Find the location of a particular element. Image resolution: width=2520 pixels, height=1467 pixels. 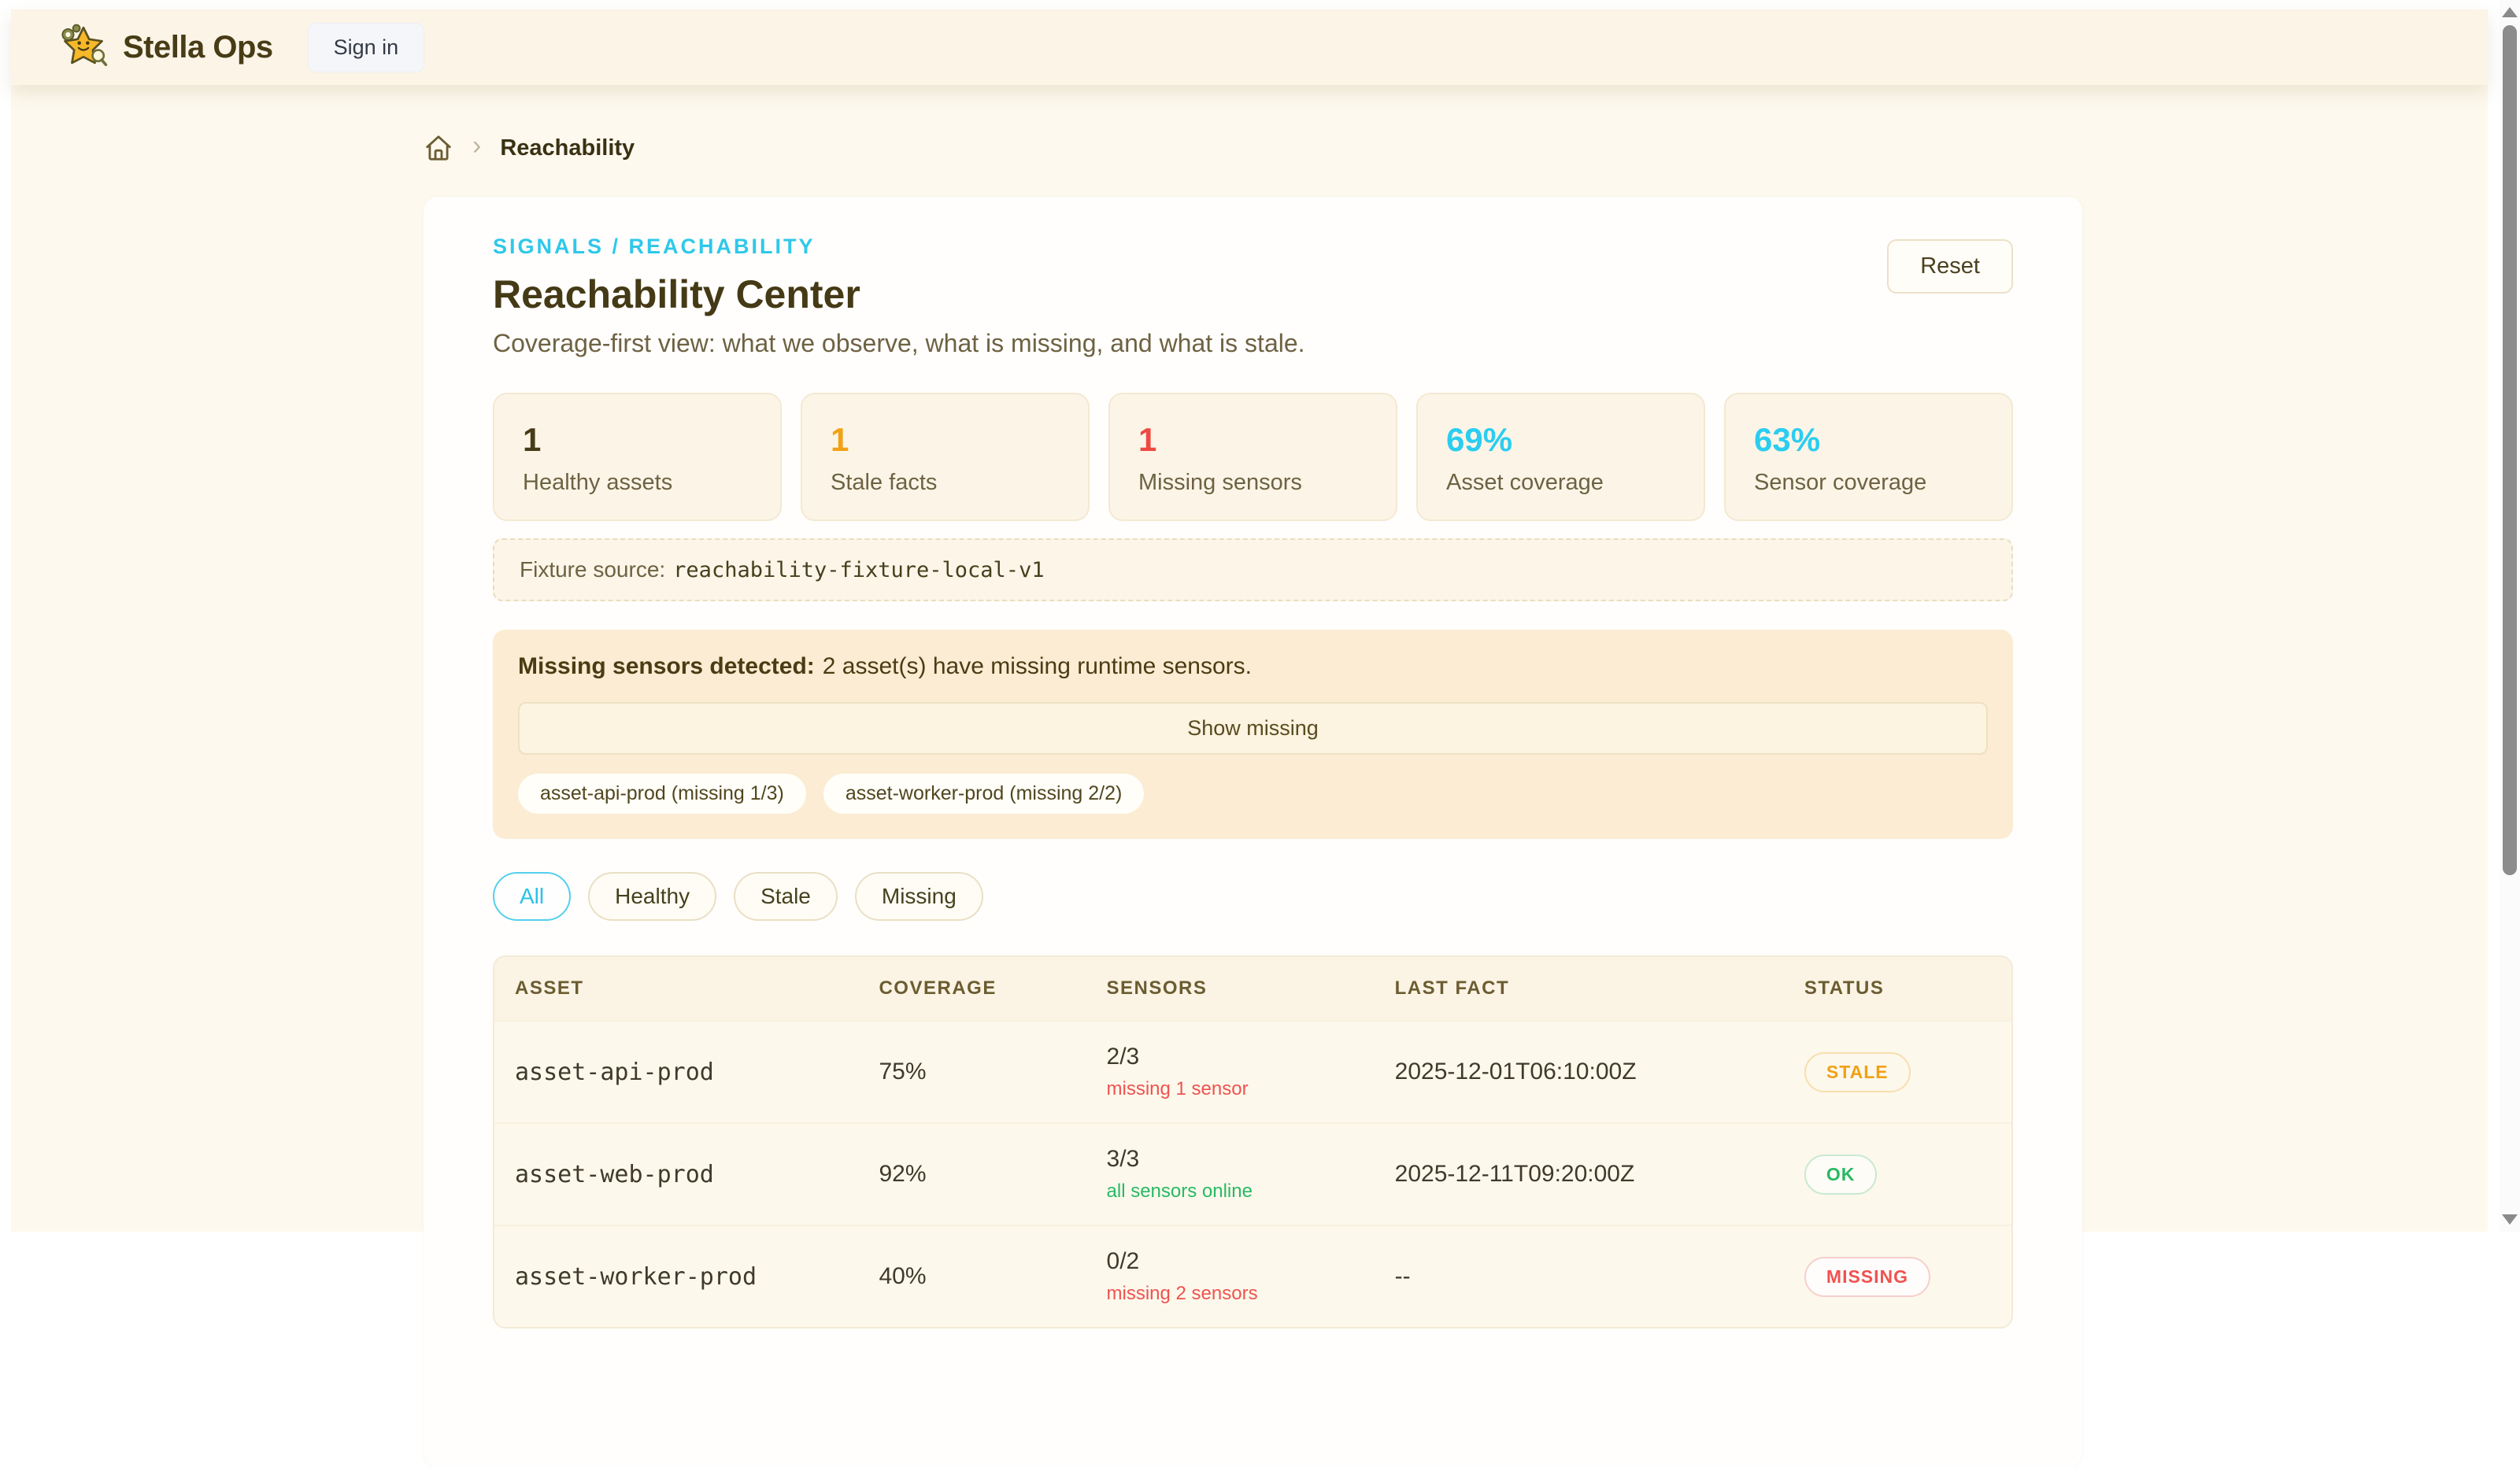

sensor-count: 2/3 is located at coordinates (1123, 1057).